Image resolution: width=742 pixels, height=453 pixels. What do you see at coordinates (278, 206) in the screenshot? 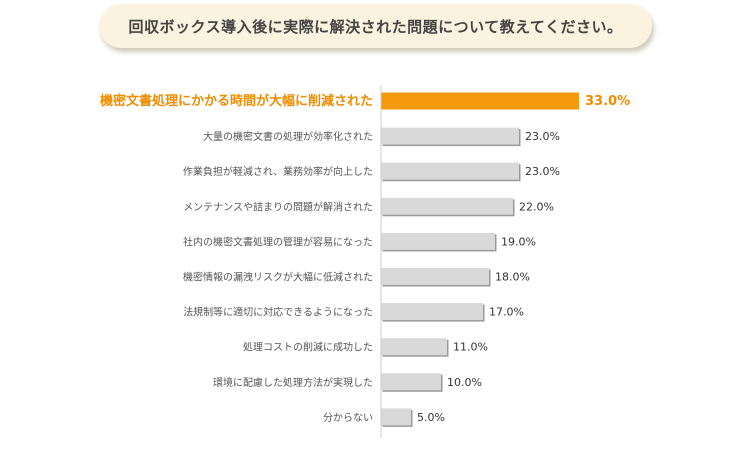
I see `category-label: メンテナンスや詰まりの問題が解消された` at bounding box center [278, 206].